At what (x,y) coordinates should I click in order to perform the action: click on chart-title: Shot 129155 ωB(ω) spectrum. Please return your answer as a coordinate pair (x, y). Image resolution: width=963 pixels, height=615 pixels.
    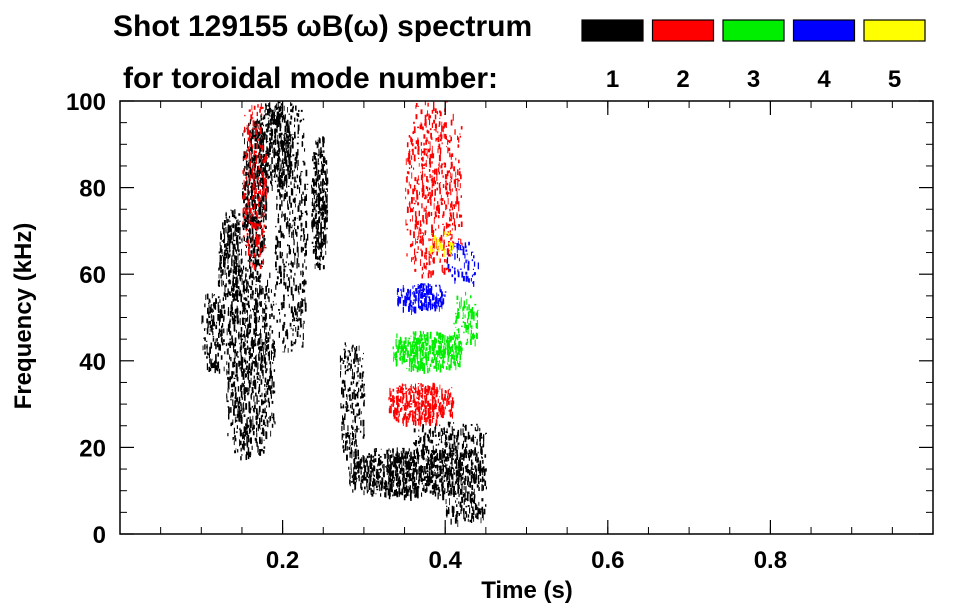
    Looking at the image, I should click on (322, 26).